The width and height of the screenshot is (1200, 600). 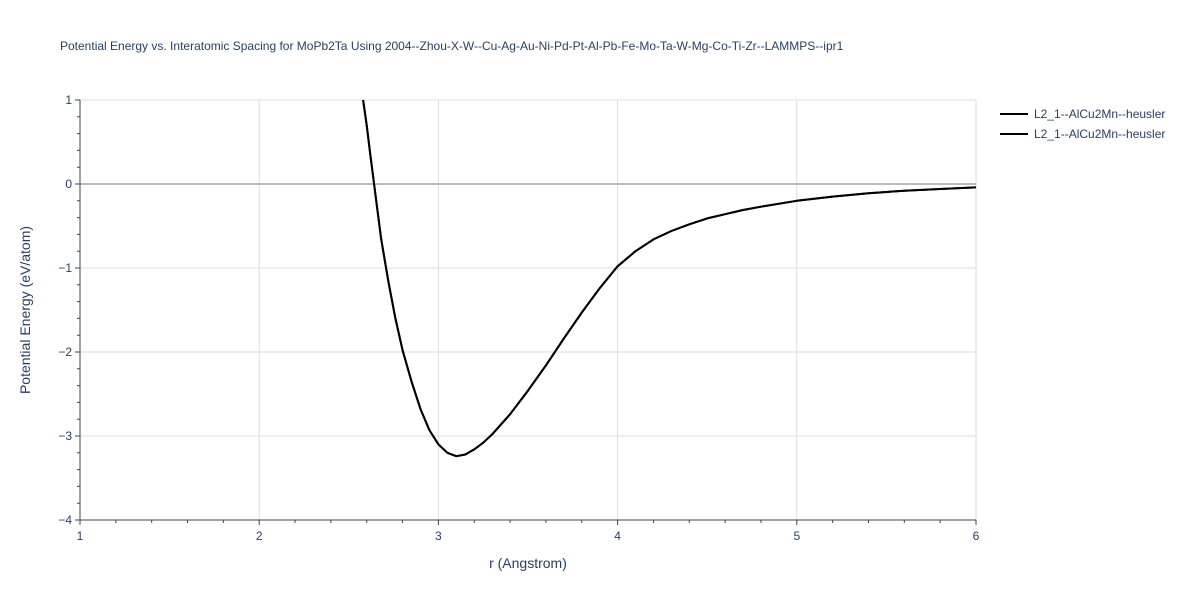 What do you see at coordinates (65, 268) in the screenshot?
I see `y-tick-label: −1` at bounding box center [65, 268].